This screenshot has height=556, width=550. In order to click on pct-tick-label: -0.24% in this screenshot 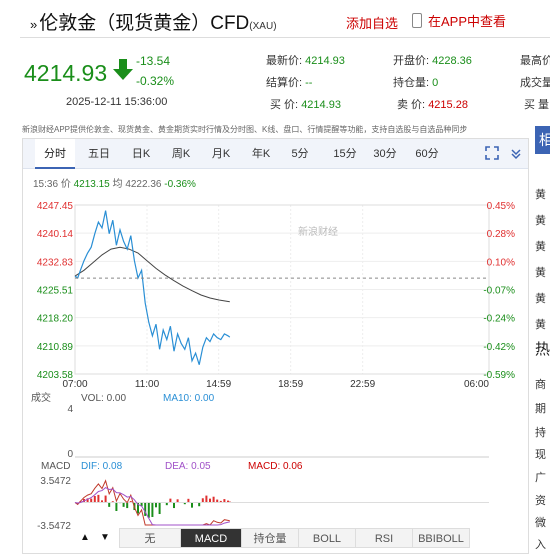, I will do `click(499, 319)`.